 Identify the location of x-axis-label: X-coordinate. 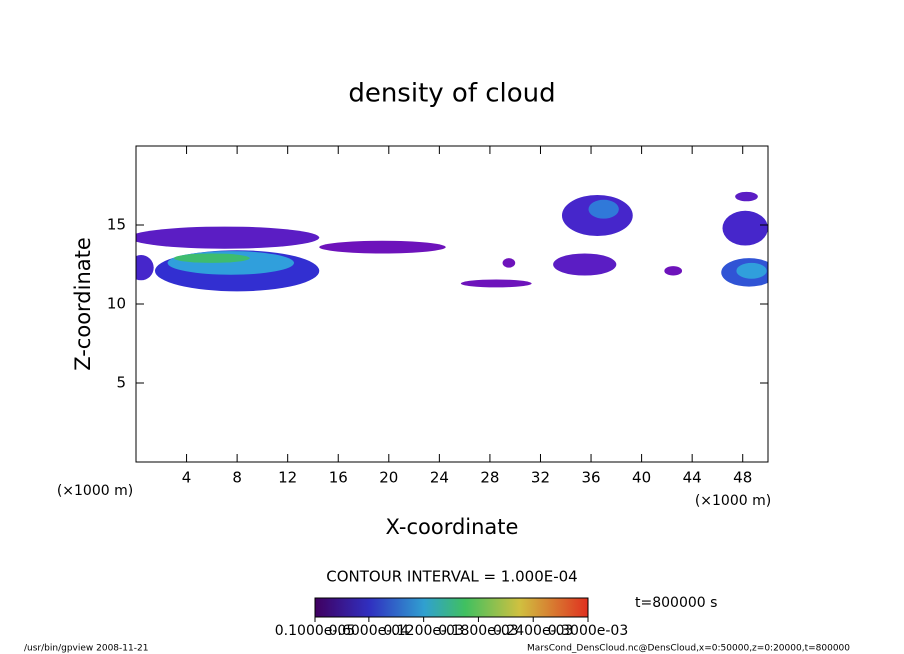
(452, 527).